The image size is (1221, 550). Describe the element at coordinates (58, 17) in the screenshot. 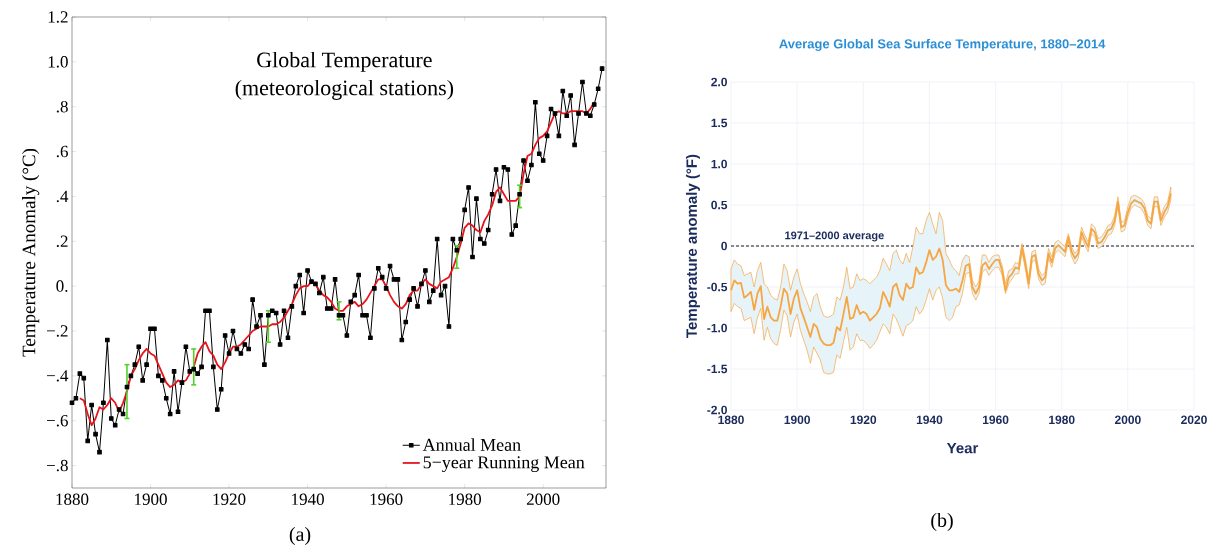

I see `y-tick-label: 1.2` at that location.